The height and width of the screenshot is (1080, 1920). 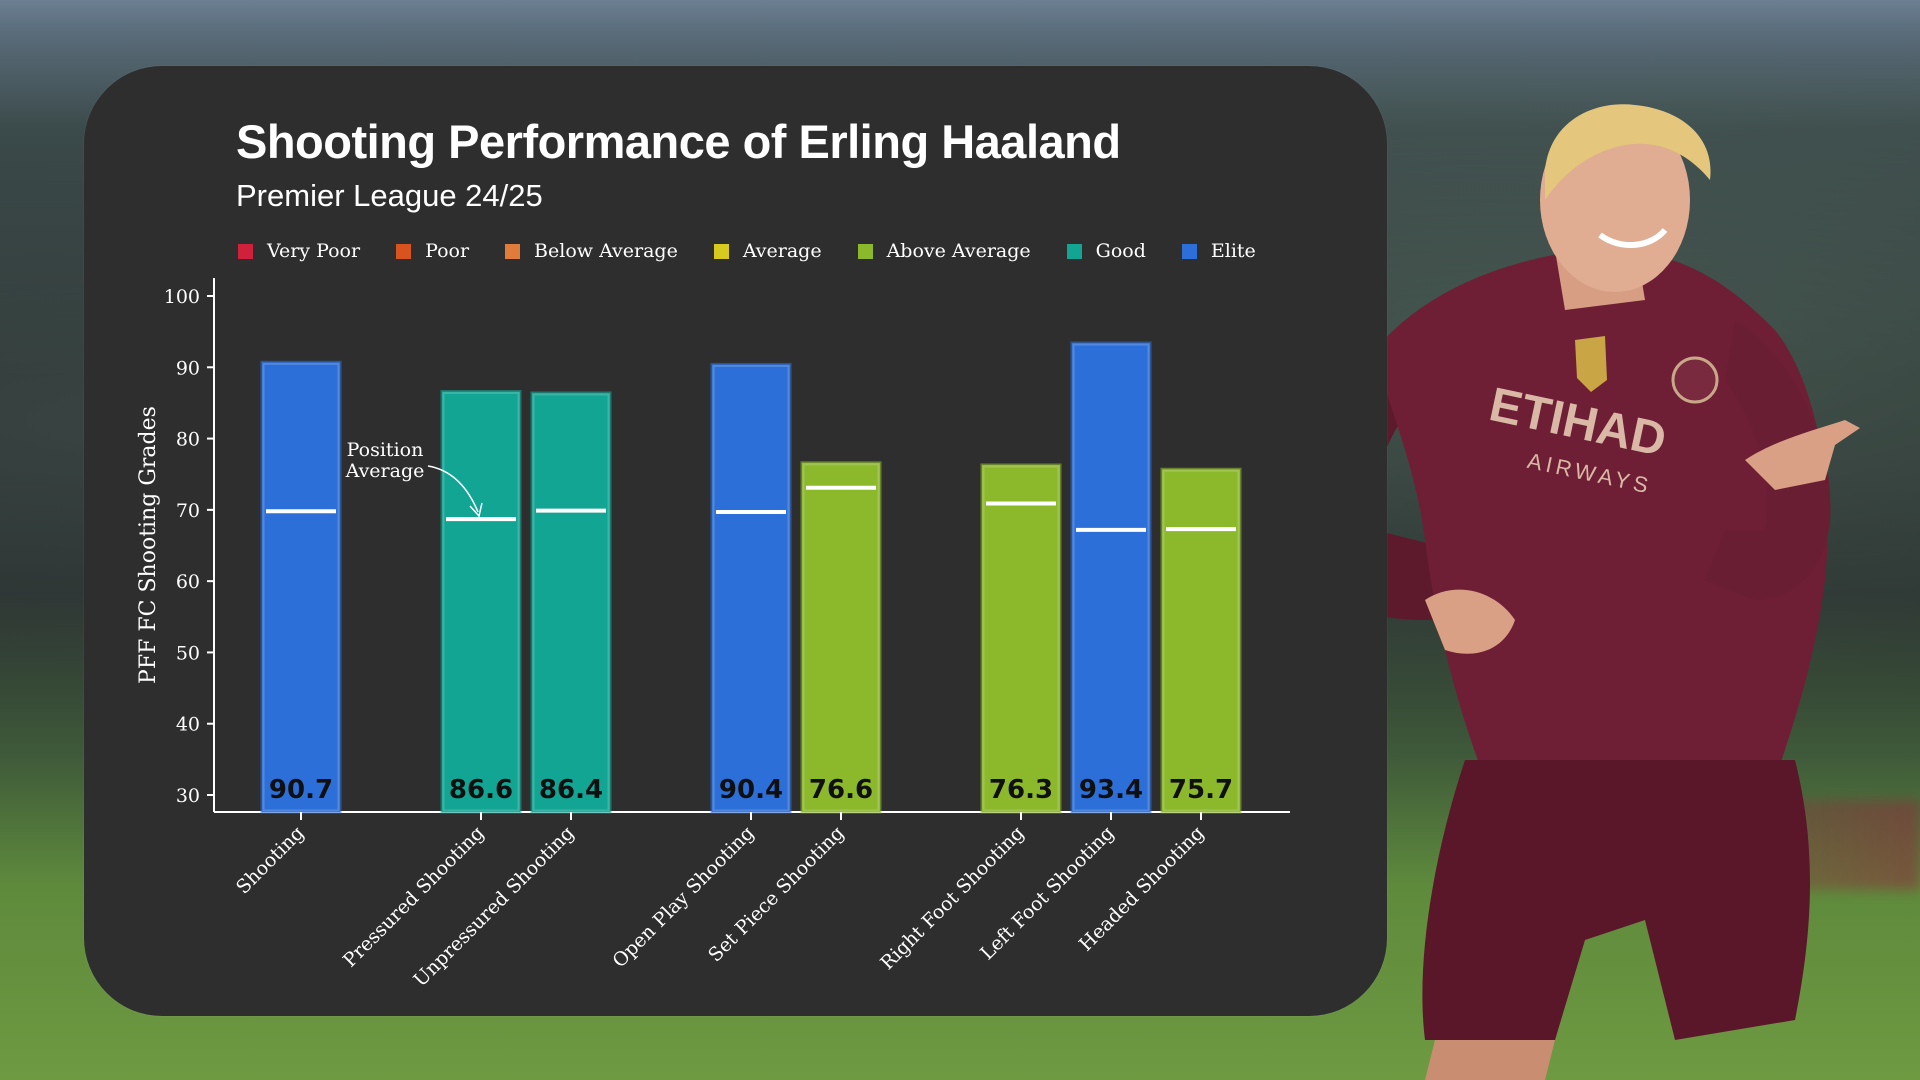 What do you see at coordinates (782, 251) in the screenshot?
I see `legend-label: Average` at bounding box center [782, 251].